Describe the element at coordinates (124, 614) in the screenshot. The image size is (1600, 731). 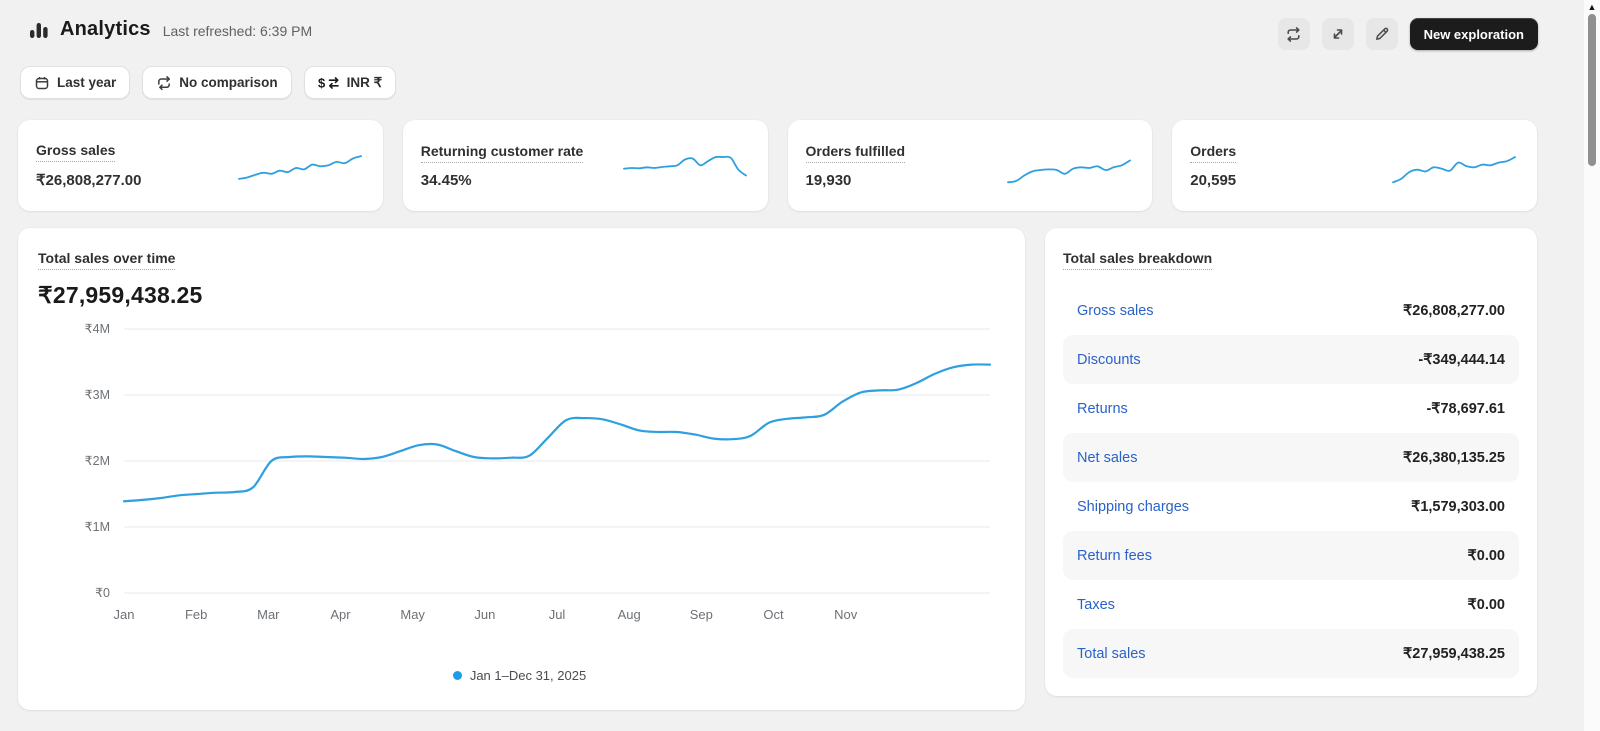
I see `svg-text: Jan` at that location.